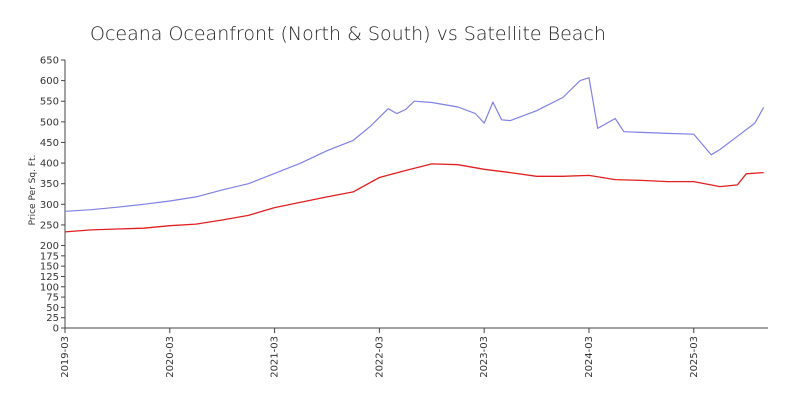 This screenshot has width=800, height=404. What do you see at coordinates (52, 318) in the screenshot?
I see `y-tick-label: 25` at bounding box center [52, 318].